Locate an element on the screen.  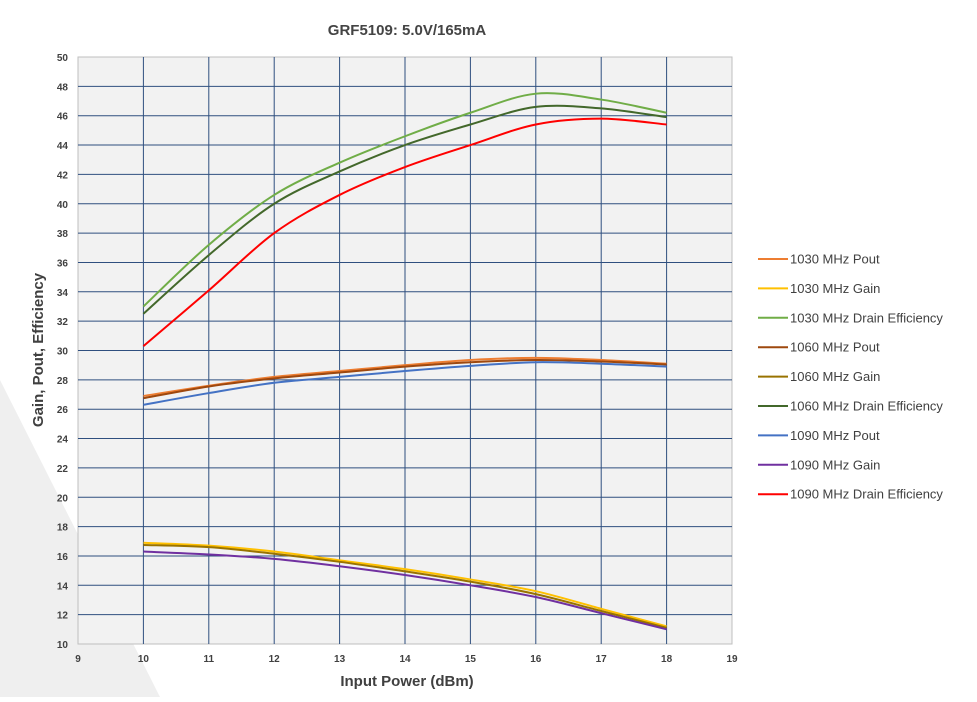
x-axis-ticks: 9 10 11 12 13 14 15 16 17 18 19 is located at coordinates (406, 659).